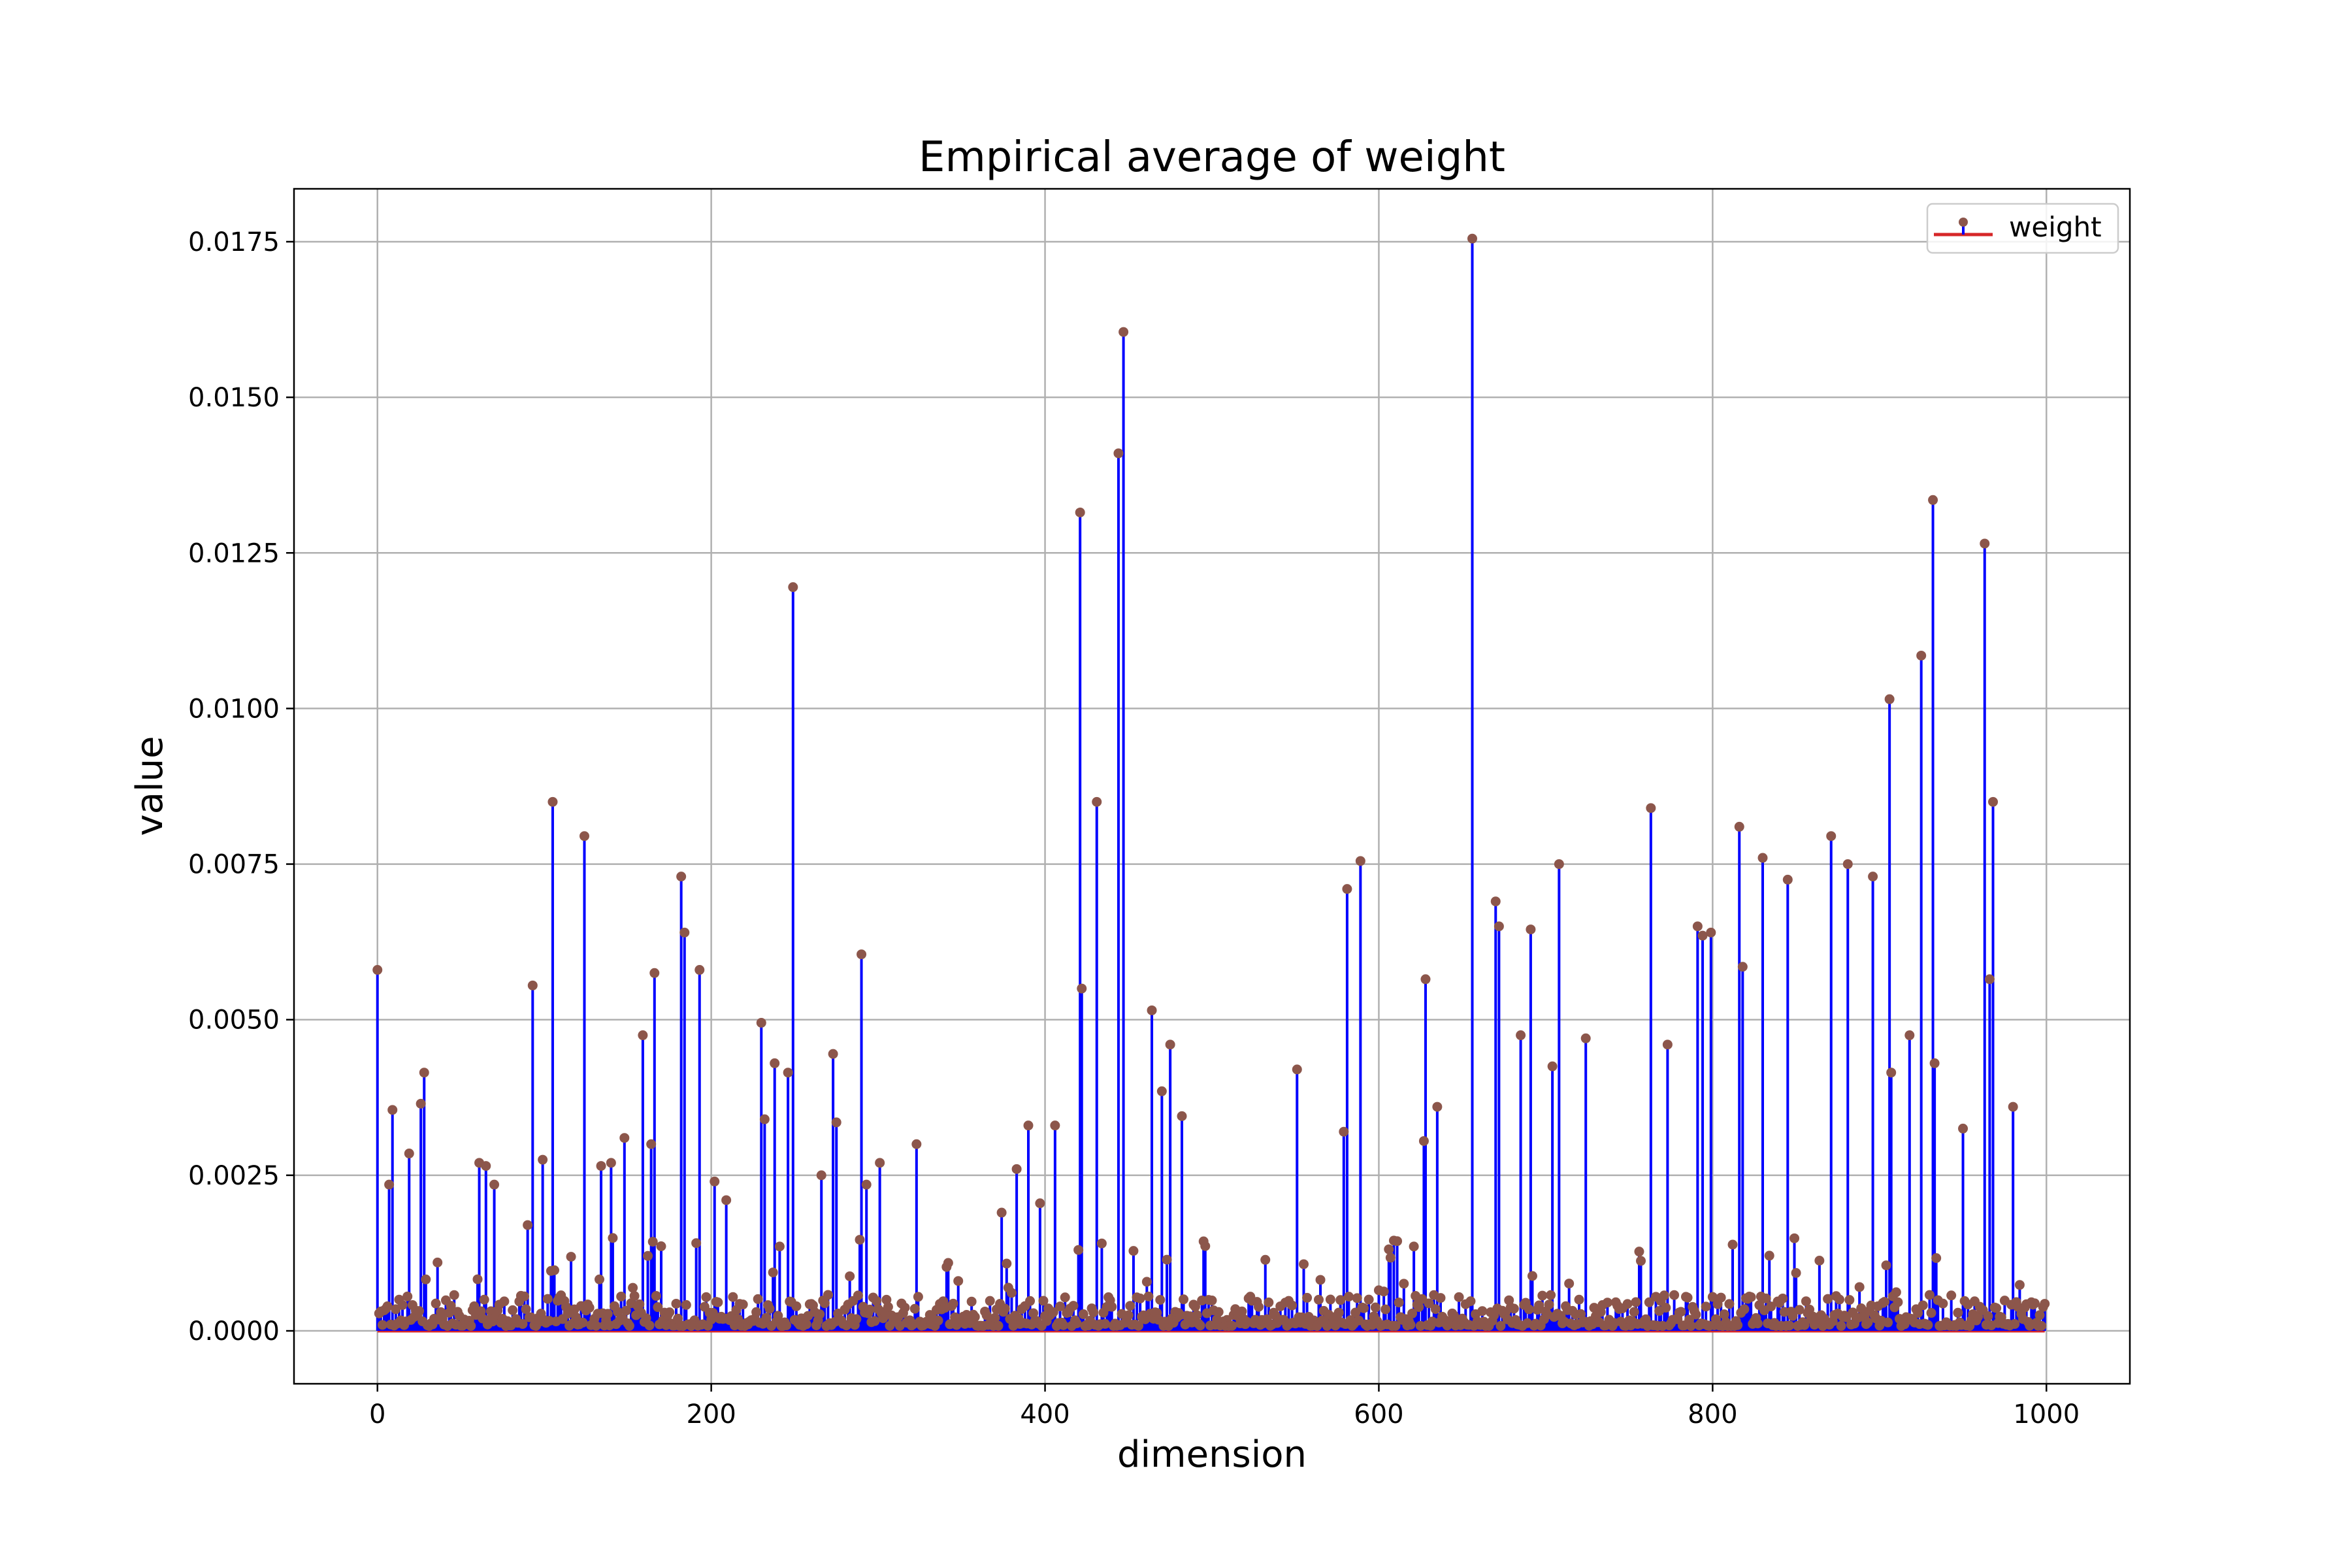 The width and height of the screenshot is (2352, 1568). What do you see at coordinates (234, 1176) in the screenshot?
I see `y-tick-label: 0.0025` at bounding box center [234, 1176].